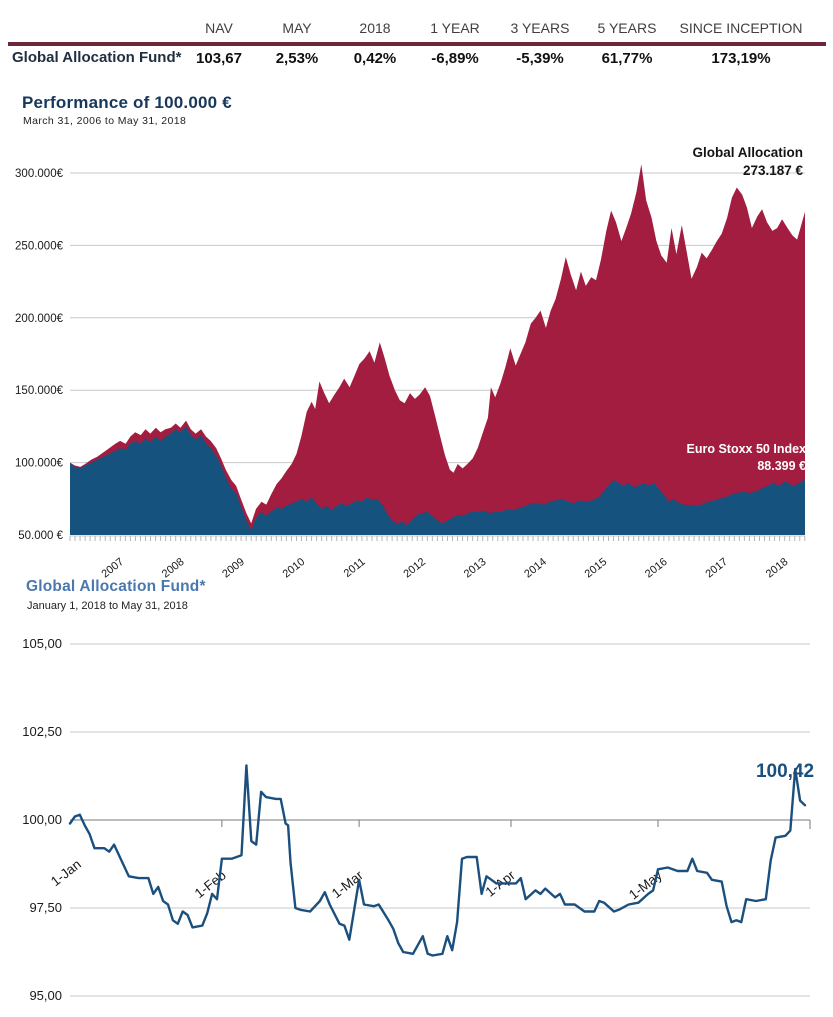 The width and height of the screenshot is (833, 1017). I want to click on end-value-label: 100,42, so click(785, 771).